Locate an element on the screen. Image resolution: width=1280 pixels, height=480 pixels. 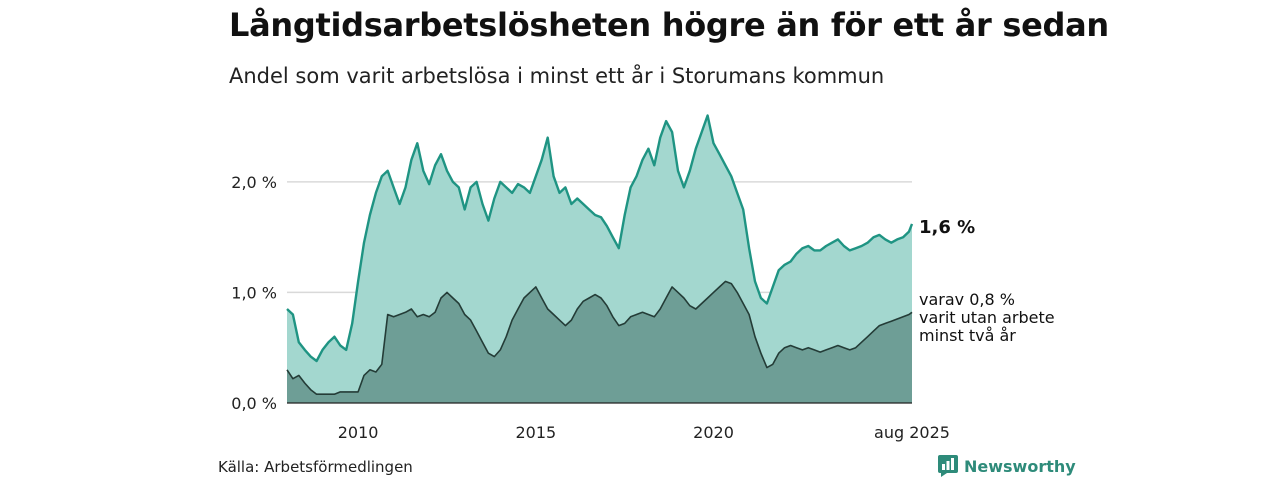
y-tick-label: 2,0 % is located at coordinates (254, 182).